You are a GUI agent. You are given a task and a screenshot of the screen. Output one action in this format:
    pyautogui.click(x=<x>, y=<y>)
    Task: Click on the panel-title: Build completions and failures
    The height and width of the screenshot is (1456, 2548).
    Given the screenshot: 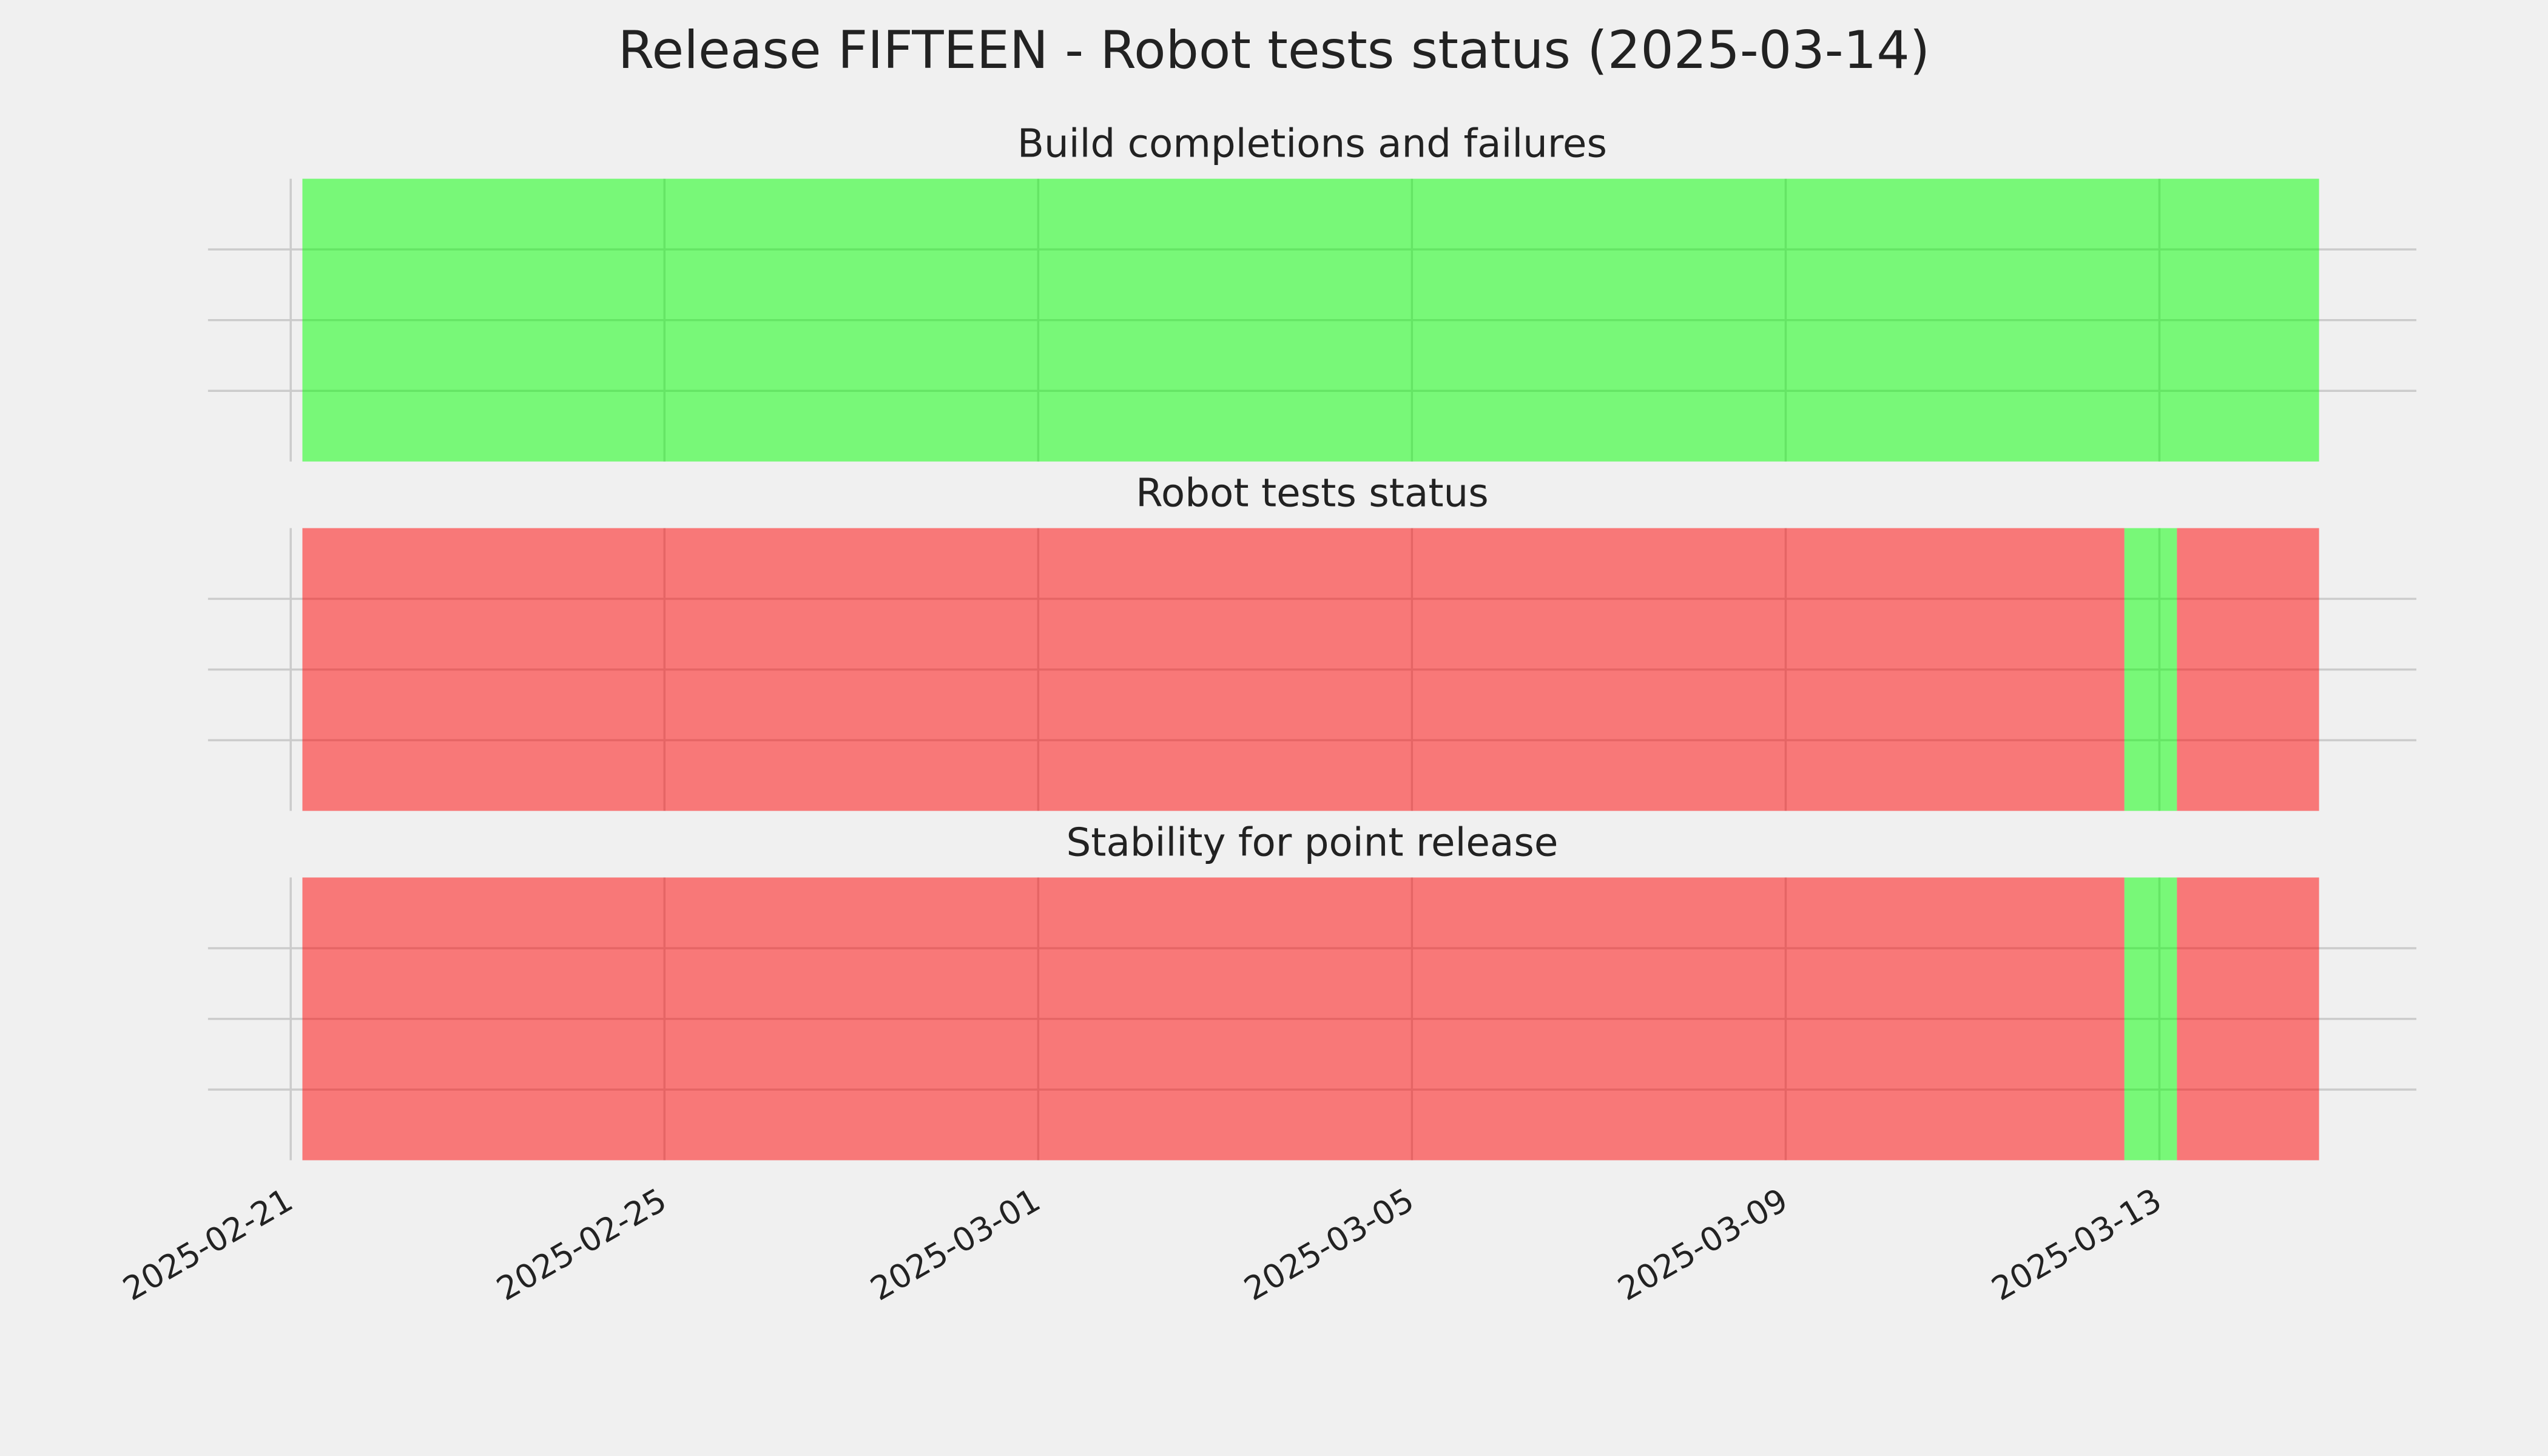 What is the action you would take?
    pyautogui.click(x=1312, y=144)
    